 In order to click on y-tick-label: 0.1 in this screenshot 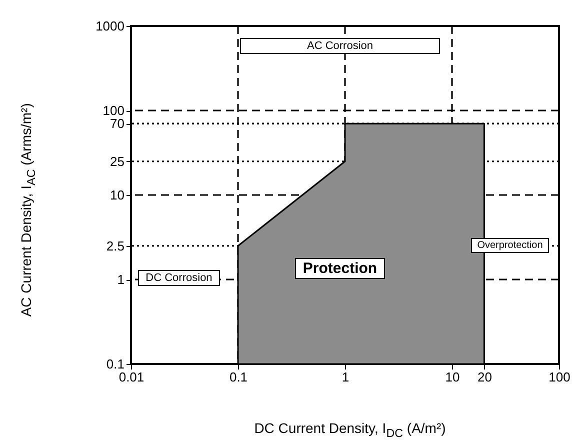, I will do `click(115, 364)`.